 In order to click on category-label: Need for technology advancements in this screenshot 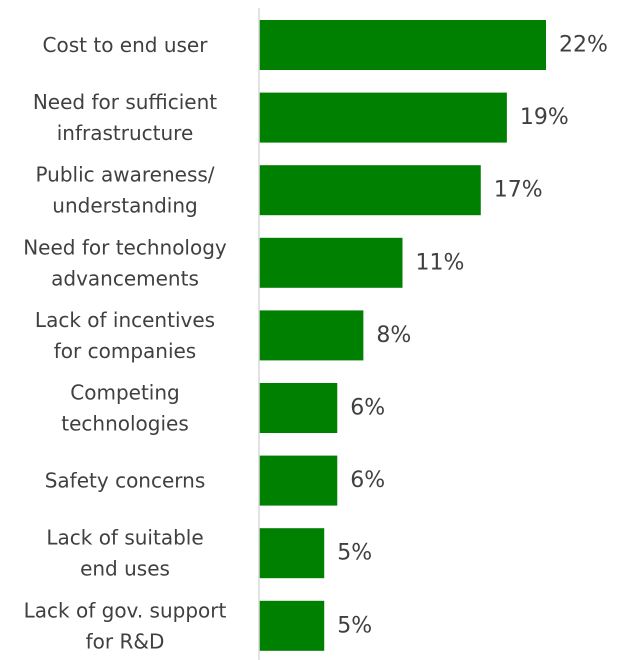, I will do `click(125, 262)`.